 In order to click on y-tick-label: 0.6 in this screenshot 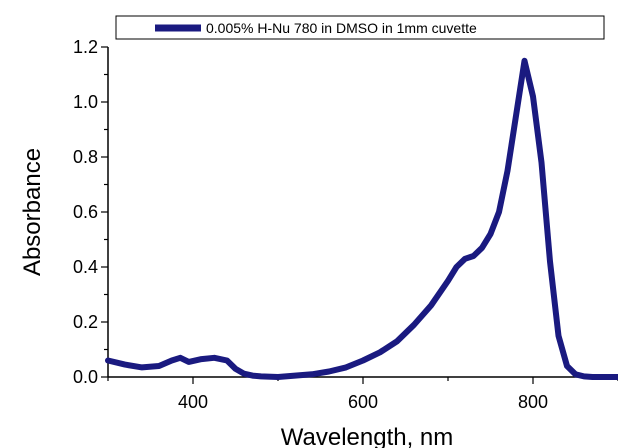, I will do `click(85, 212)`.